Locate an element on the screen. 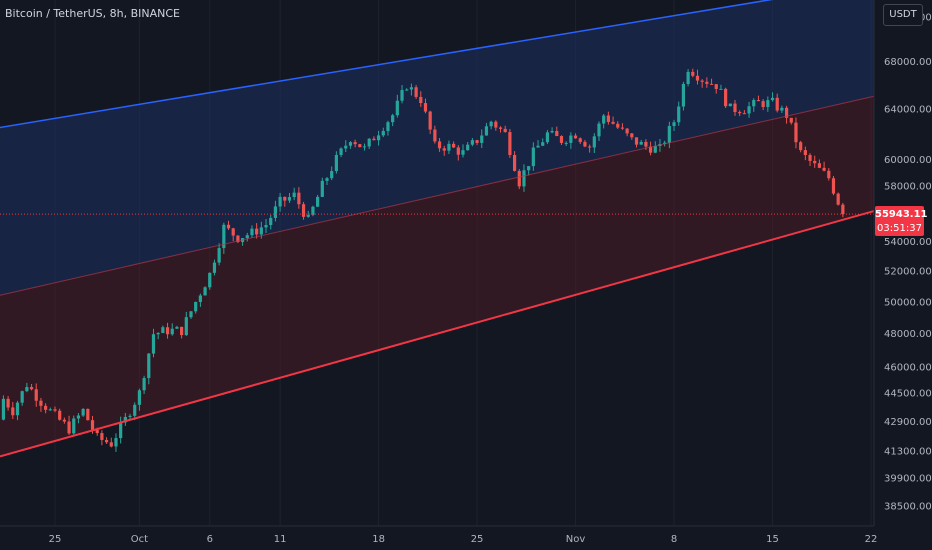  price-tick-label: 41300.00 is located at coordinates (908, 452).